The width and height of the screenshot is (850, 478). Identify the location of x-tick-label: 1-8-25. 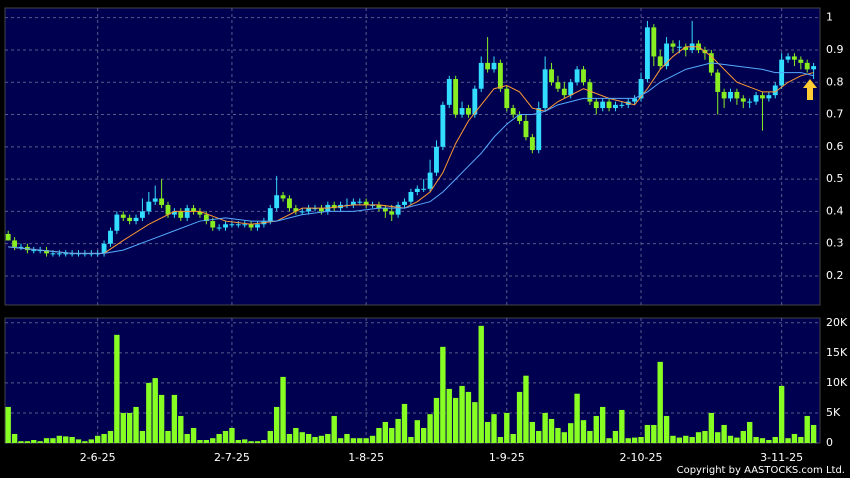
(366, 457).